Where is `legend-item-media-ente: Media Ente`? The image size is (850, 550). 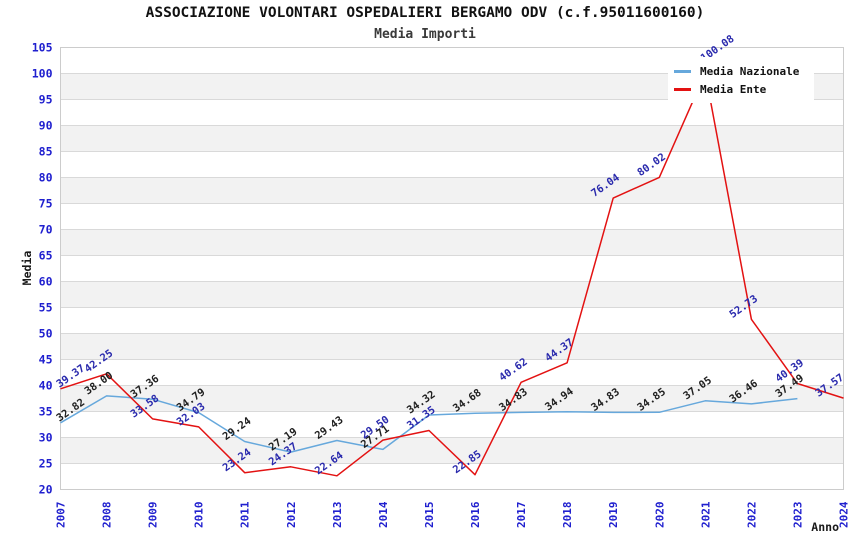 legend-item-media-ente: Media Ente is located at coordinates (744, 89).